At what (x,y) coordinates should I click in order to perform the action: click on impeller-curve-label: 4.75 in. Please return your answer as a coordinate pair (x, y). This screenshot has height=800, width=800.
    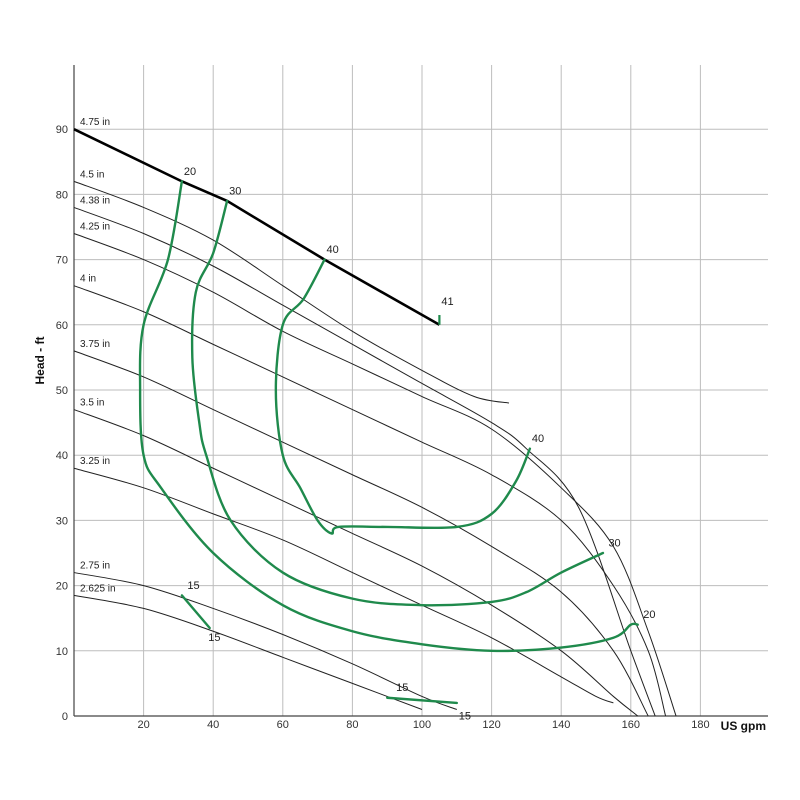
    Looking at the image, I should click on (95, 122).